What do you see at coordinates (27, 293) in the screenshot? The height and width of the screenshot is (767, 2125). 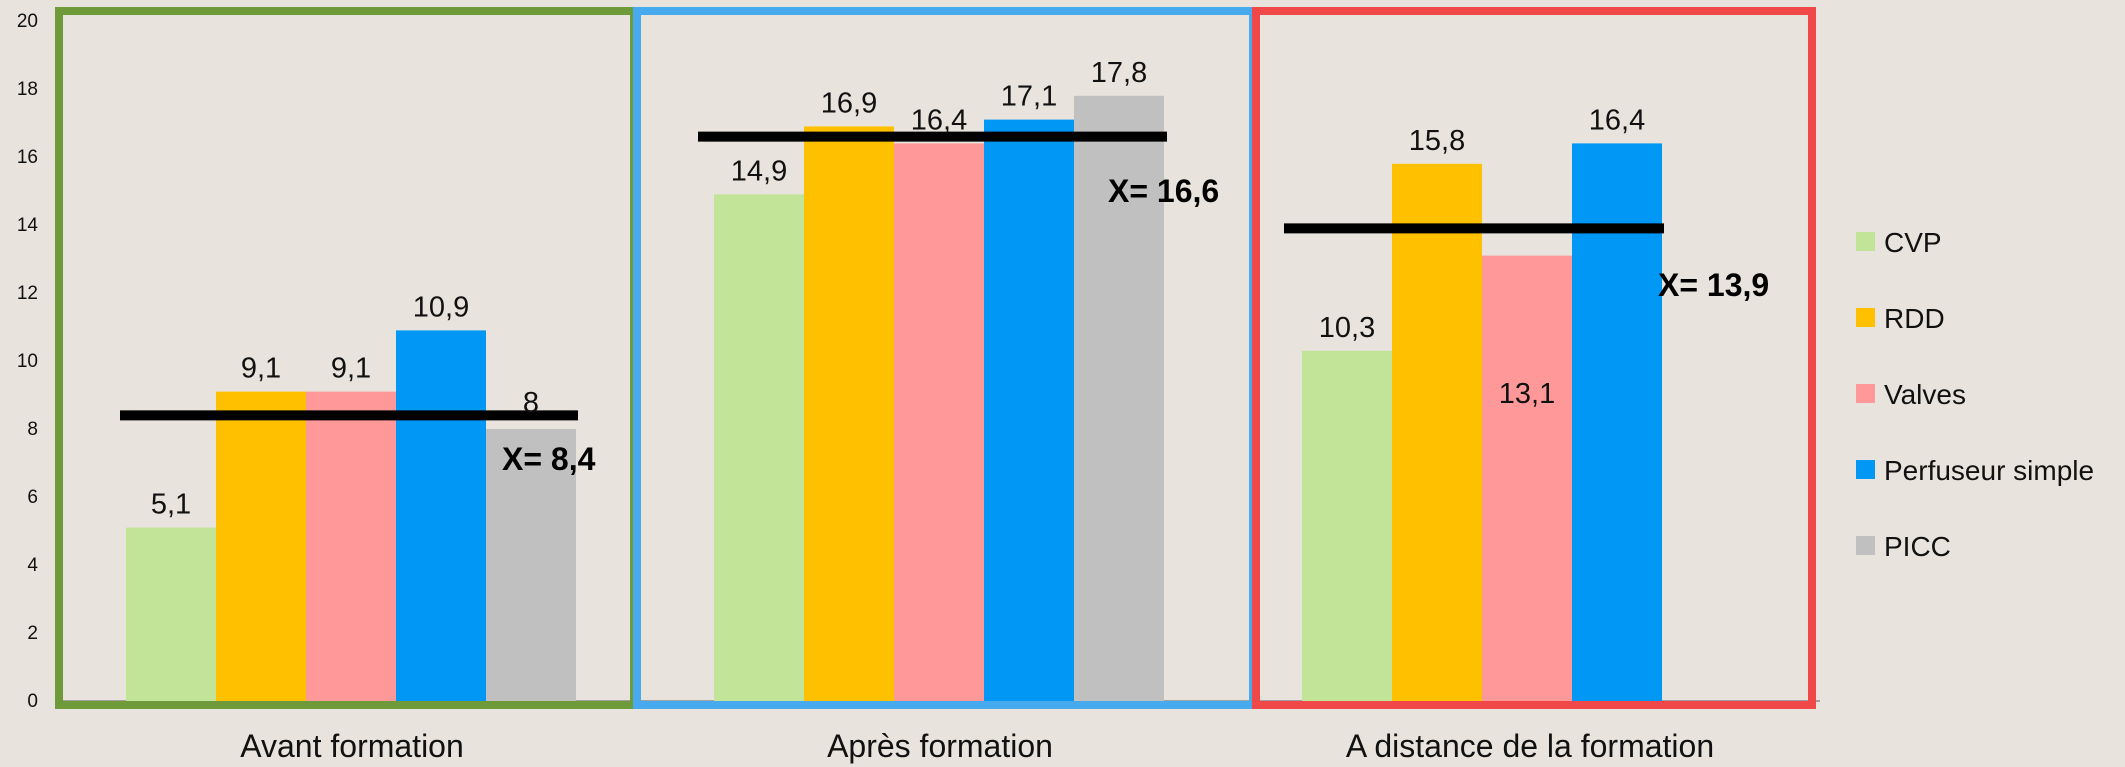 I see `y-tick-label: 12` at bounding box center [27, 293].